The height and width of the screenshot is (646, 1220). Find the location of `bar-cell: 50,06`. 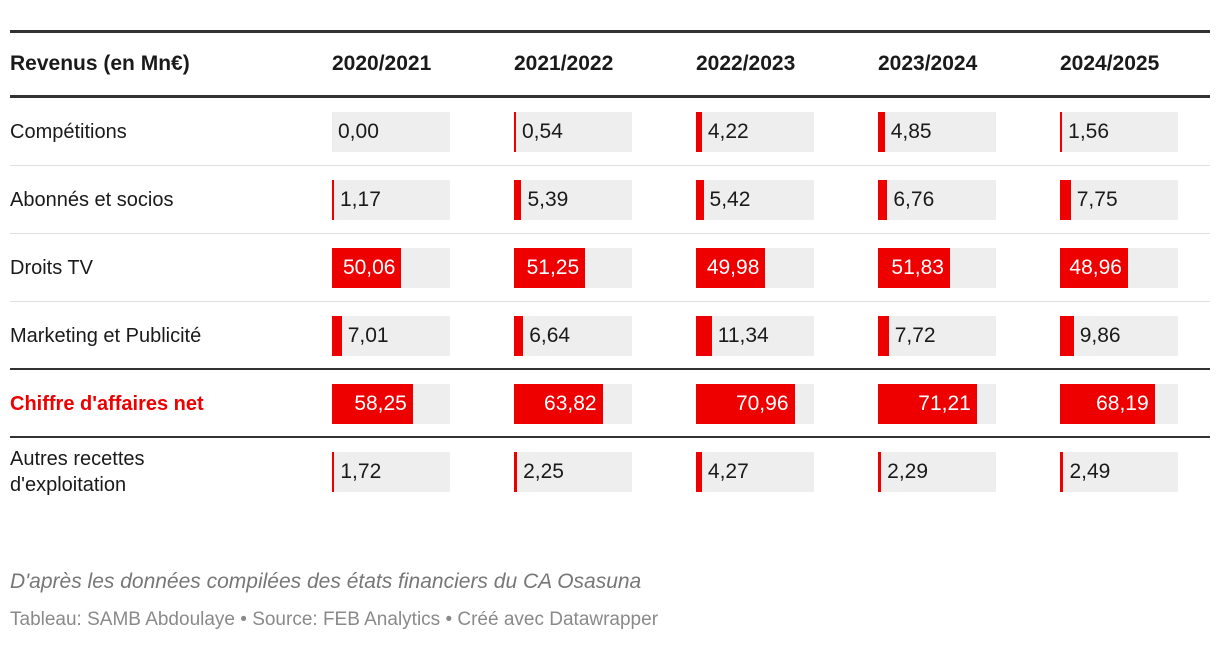

bar-cell: 50,06 is located at coordinates (391, 268).